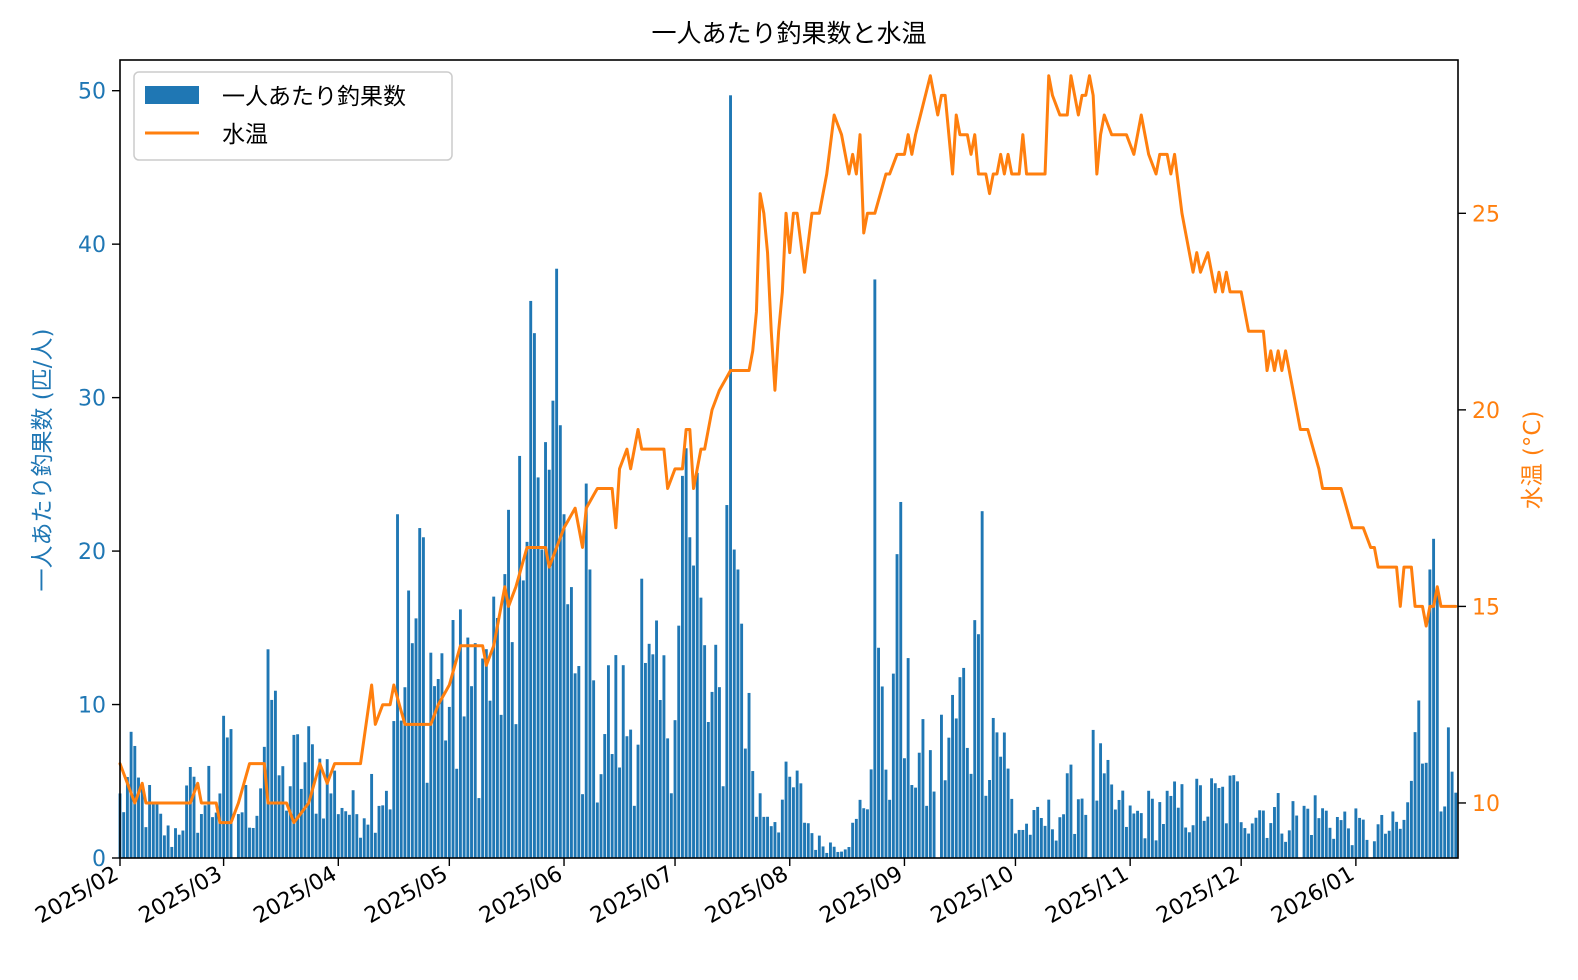 This screenshot has width=1578, height=980. I want to click on y2-tick-label: 25, so click(1486, 214).